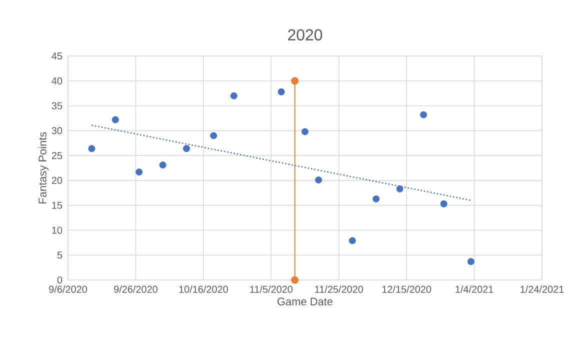 The image size is (582, 342). What do you see at coordinates (57, 156) in the screenshot?
I see `y-tick-label: 25` at bounding box center [57, 156].